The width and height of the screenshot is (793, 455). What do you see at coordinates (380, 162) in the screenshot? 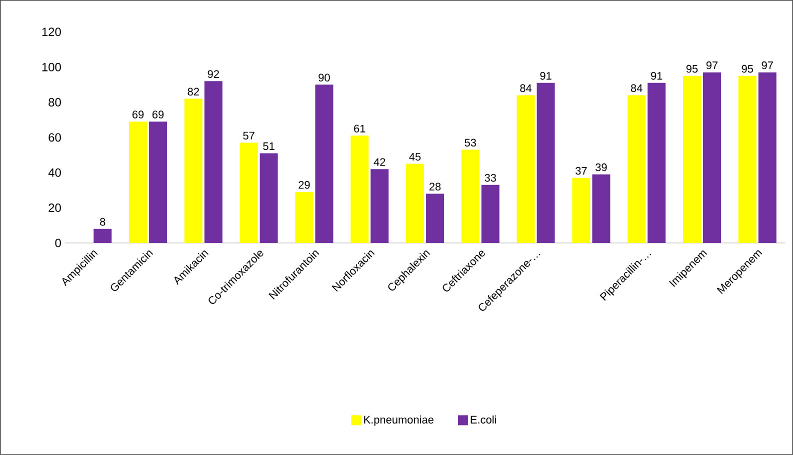
I see `data-label: 42` at bounding box center [380, 162].